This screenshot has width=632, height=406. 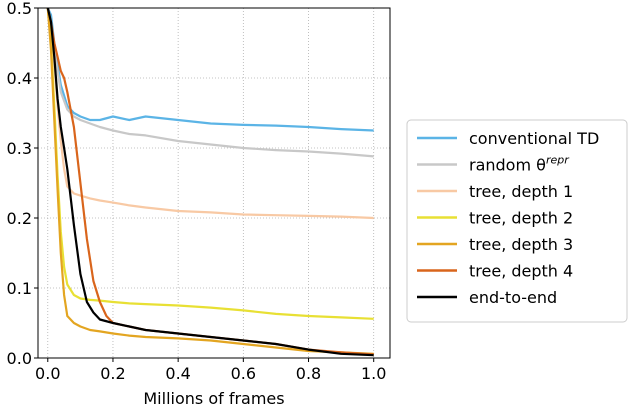 What do you see at coordinates (22, 184) in the screenshot?
I see `y-axis: 0.0 0.1 0.2 0.3 0.4 0.5` at bounding box center [22, 184].